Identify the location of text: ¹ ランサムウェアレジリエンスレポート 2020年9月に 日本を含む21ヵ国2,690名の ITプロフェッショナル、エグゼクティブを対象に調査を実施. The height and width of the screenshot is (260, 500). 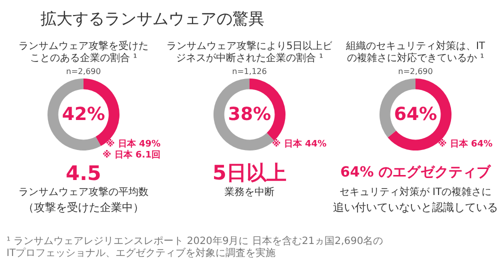
(195, 247).